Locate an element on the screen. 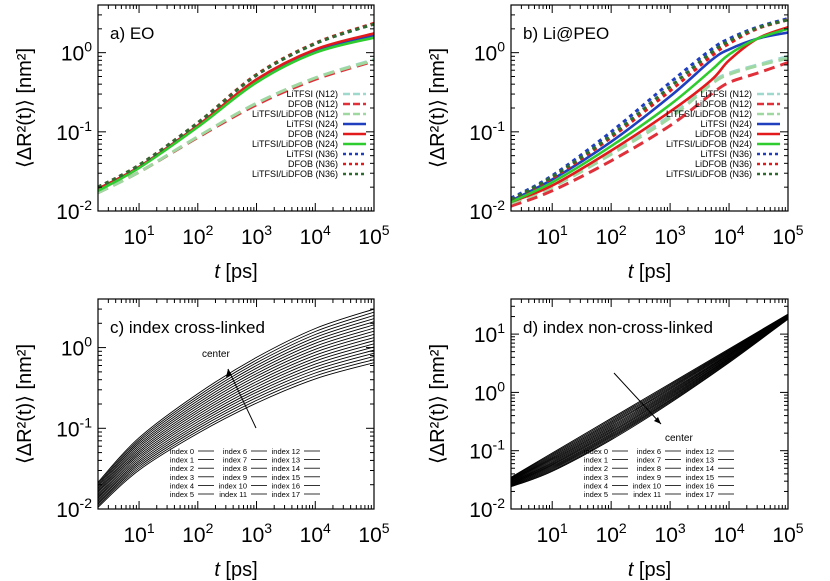 This screenshot has width=830, height=581. legend-label: LiTFSI/LiDFOB (N12) is located at coordinates (295, 114).